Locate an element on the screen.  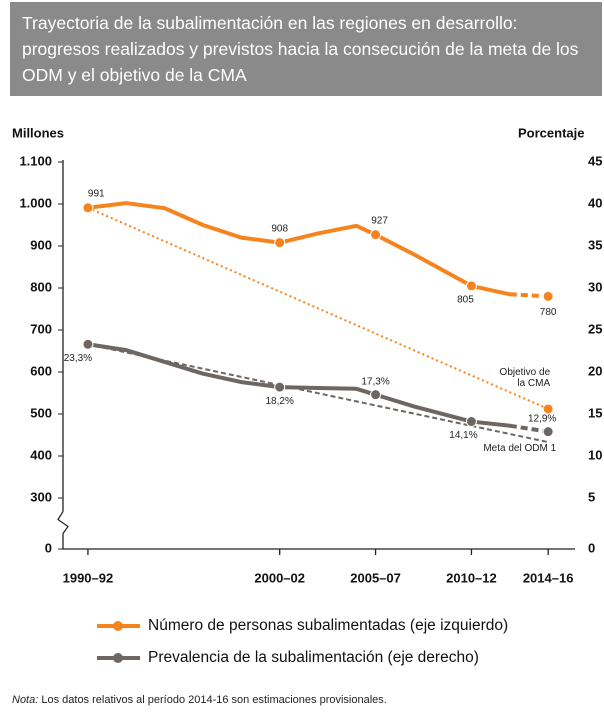
y2-tick-label: 25 is located at coordinates (595, 328).